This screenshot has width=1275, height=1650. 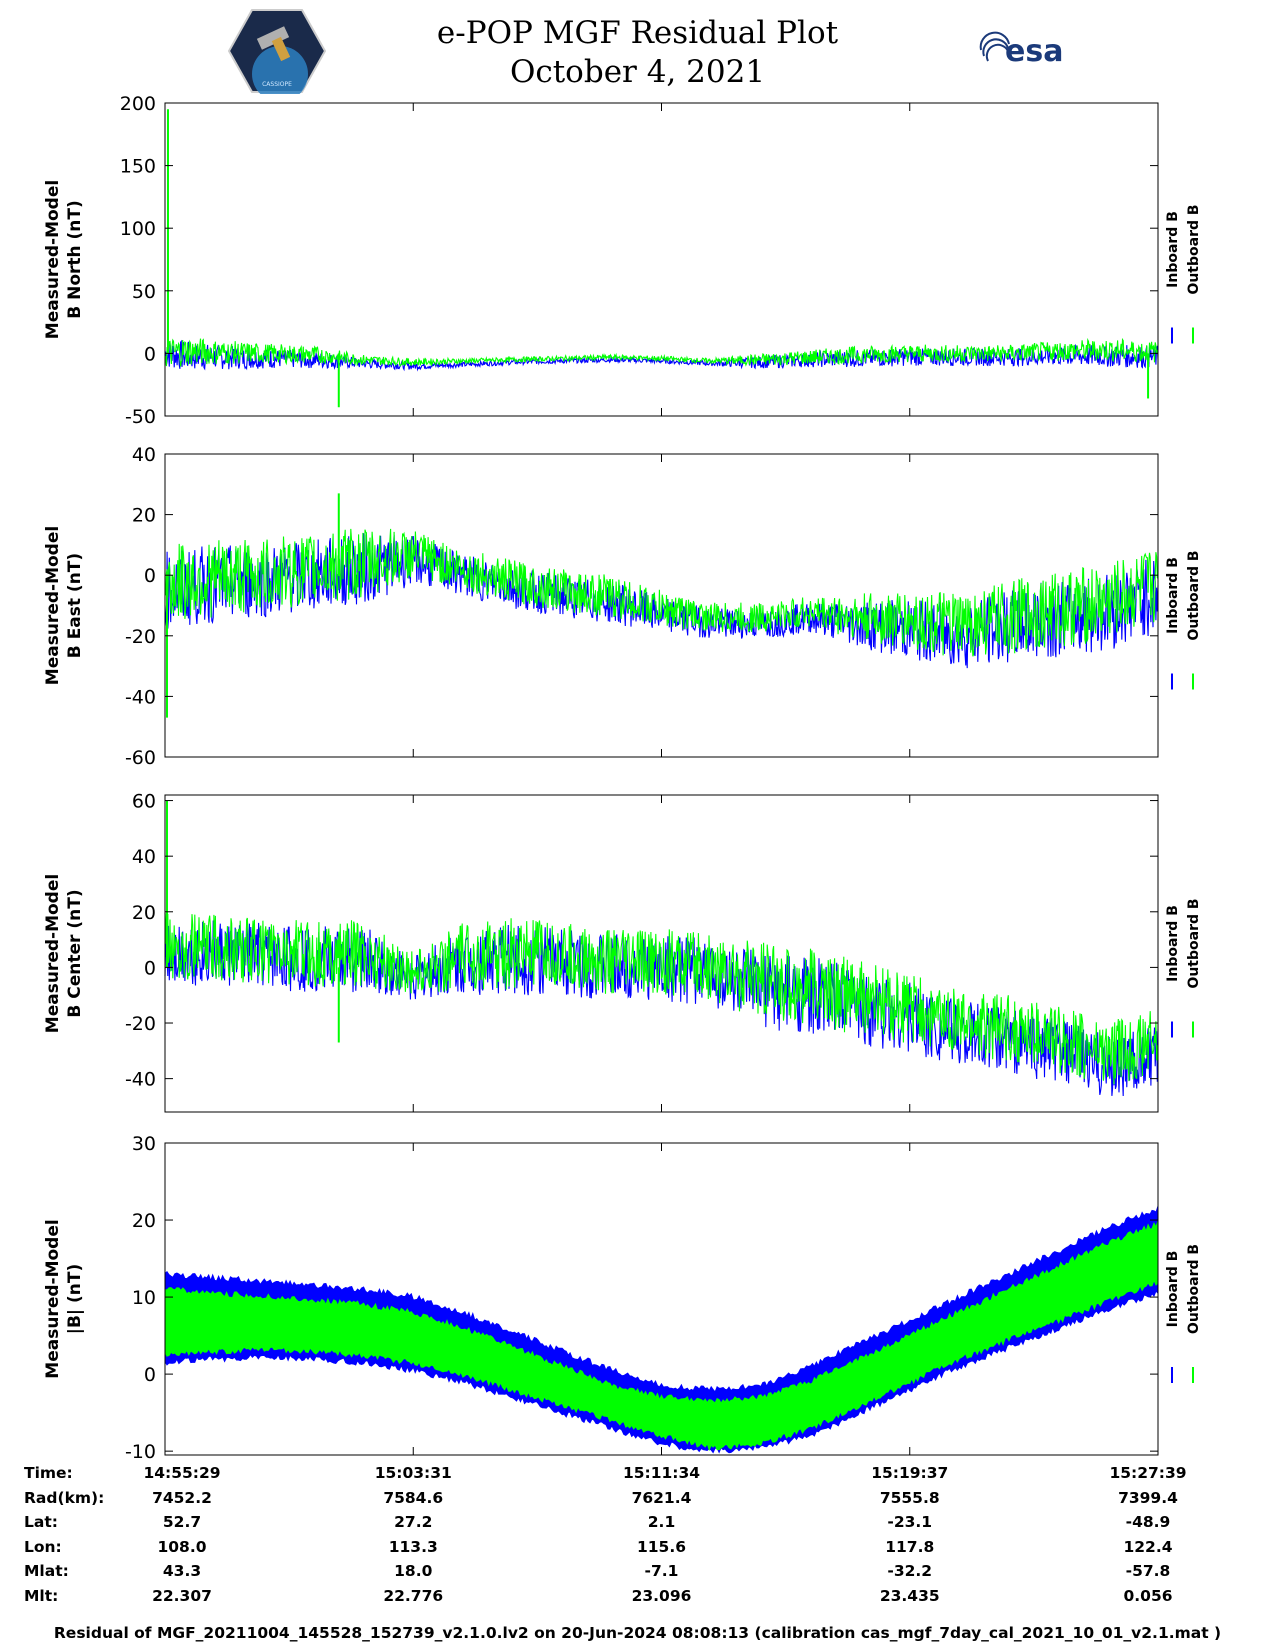 I want to click on info-cell: 7584.6, so click(x=413, y=1497).